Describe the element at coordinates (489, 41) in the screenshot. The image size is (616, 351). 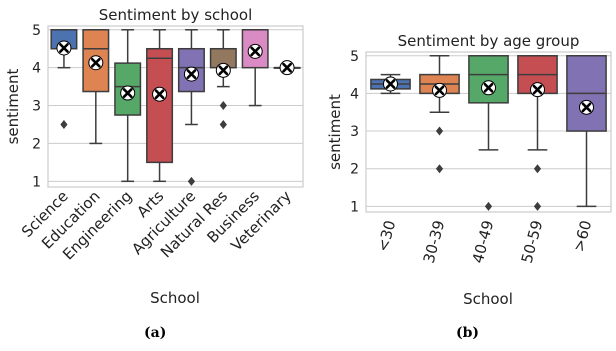
I see `chart-title: Sentiment by age group` at that location.